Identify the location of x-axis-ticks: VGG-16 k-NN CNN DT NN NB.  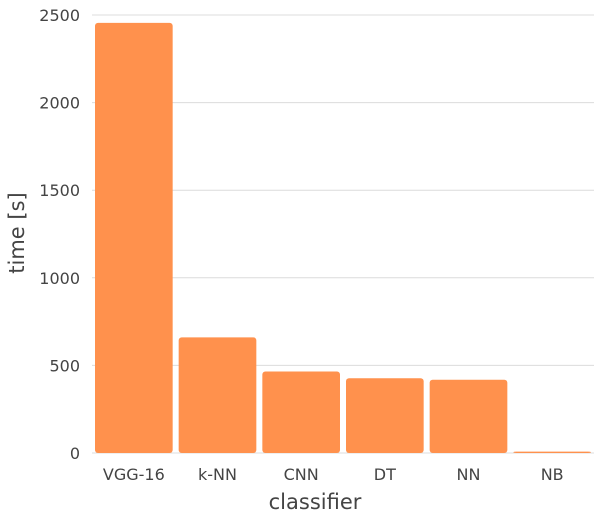
(333, 474).